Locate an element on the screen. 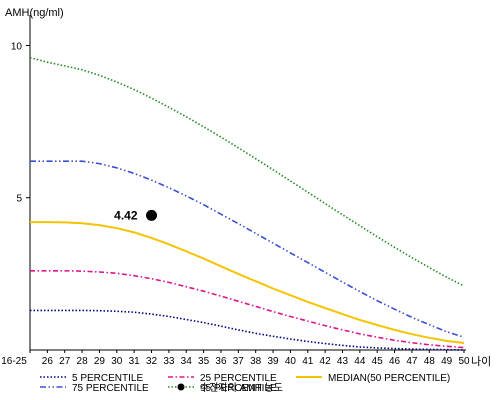 This screenshot has height=400, width=500. x-tick-label: 47 is located at coordinates (412, 361).